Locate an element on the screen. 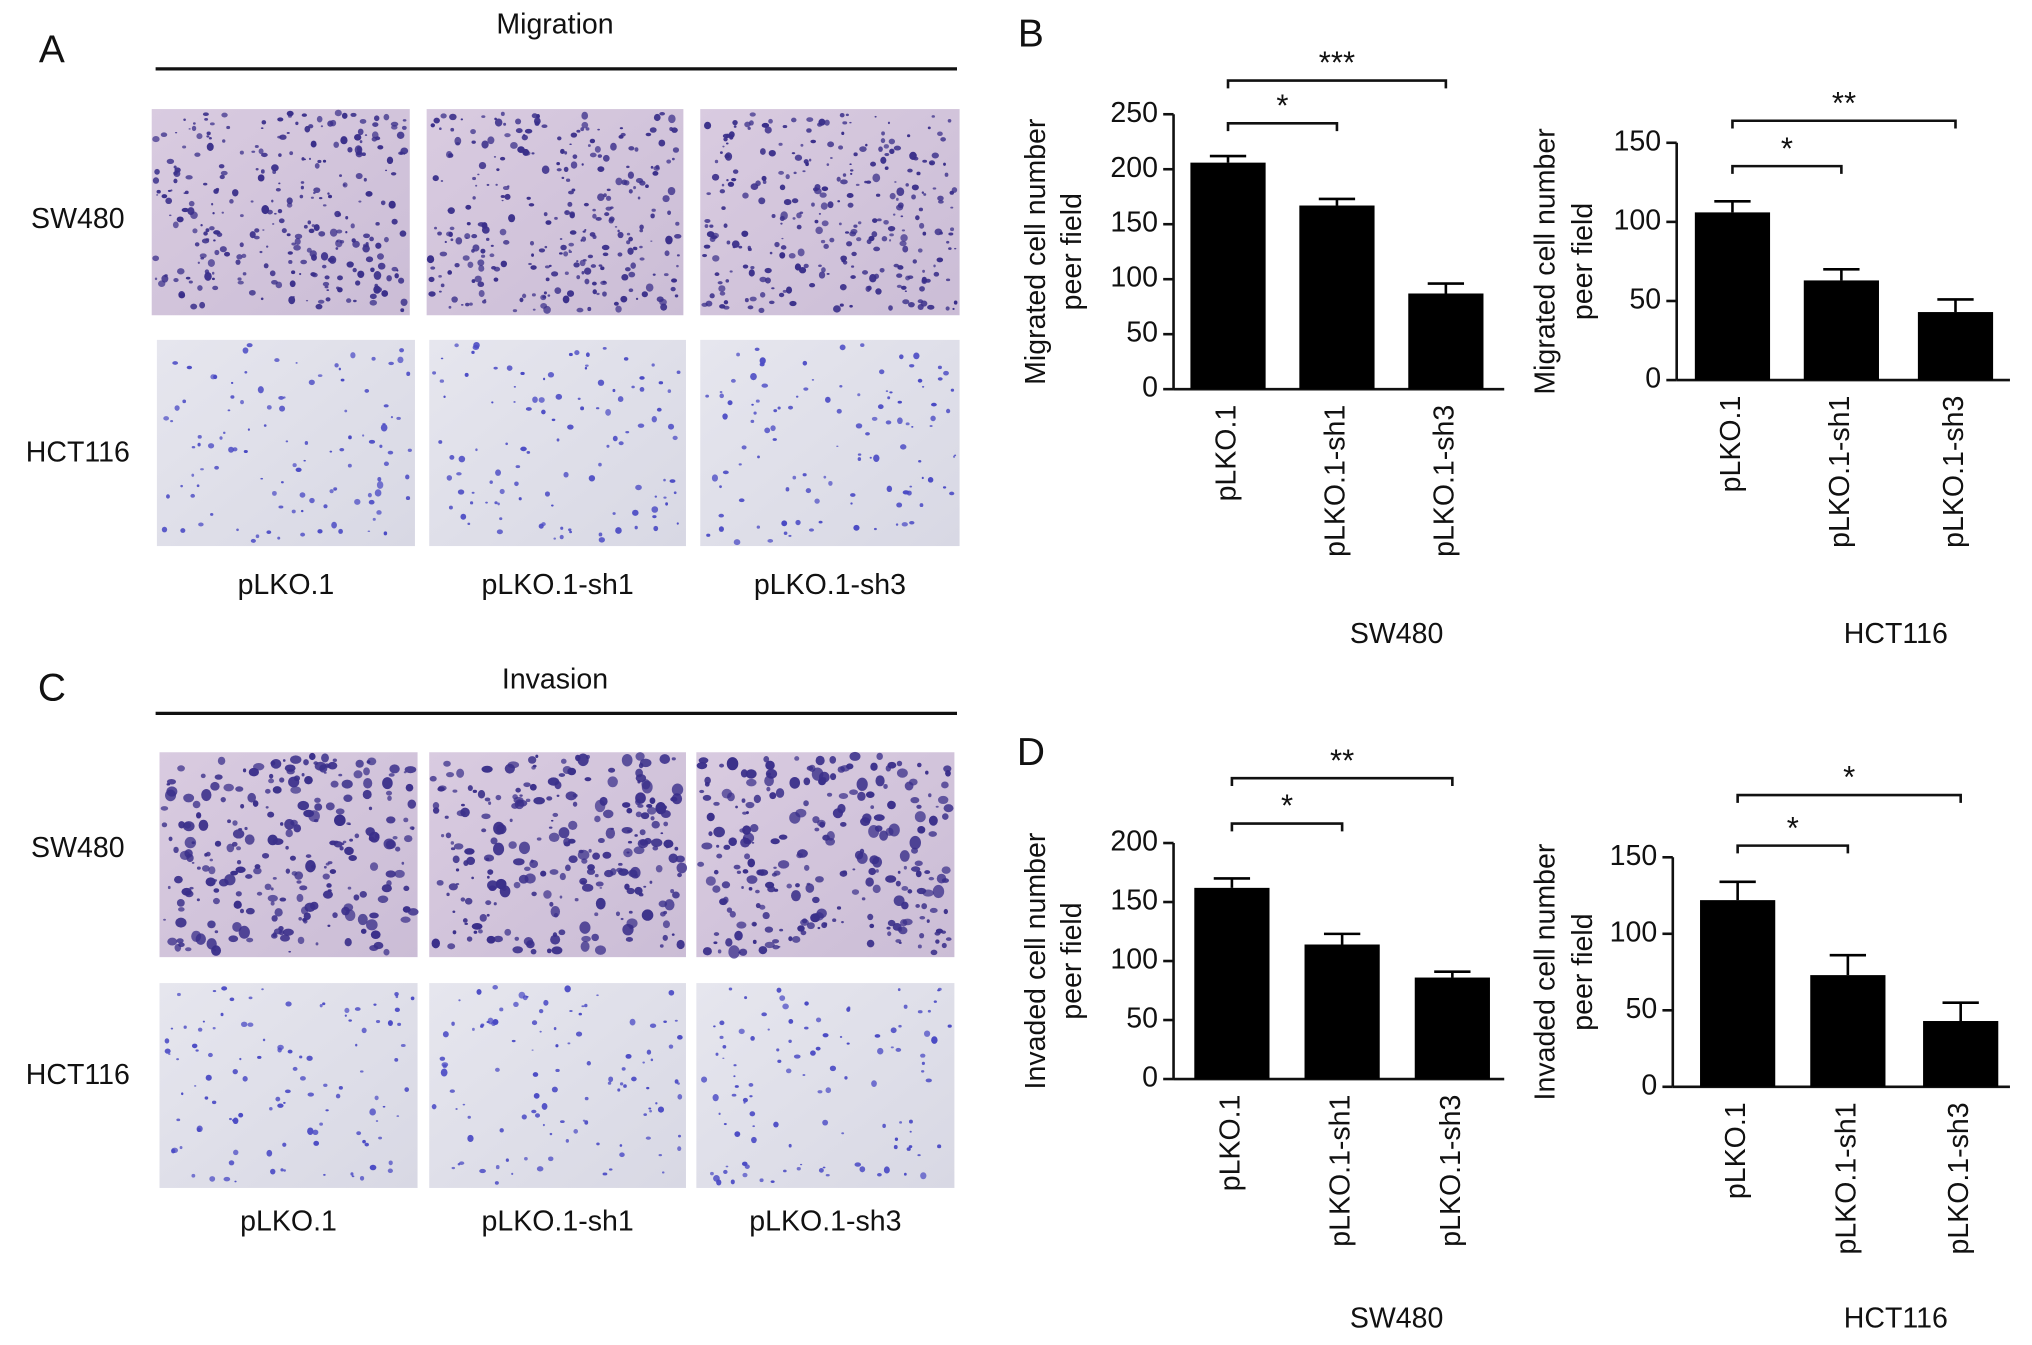 The image size is (2032, 1345). y-axis-label: peer field is located at coordinates (1072, 960).